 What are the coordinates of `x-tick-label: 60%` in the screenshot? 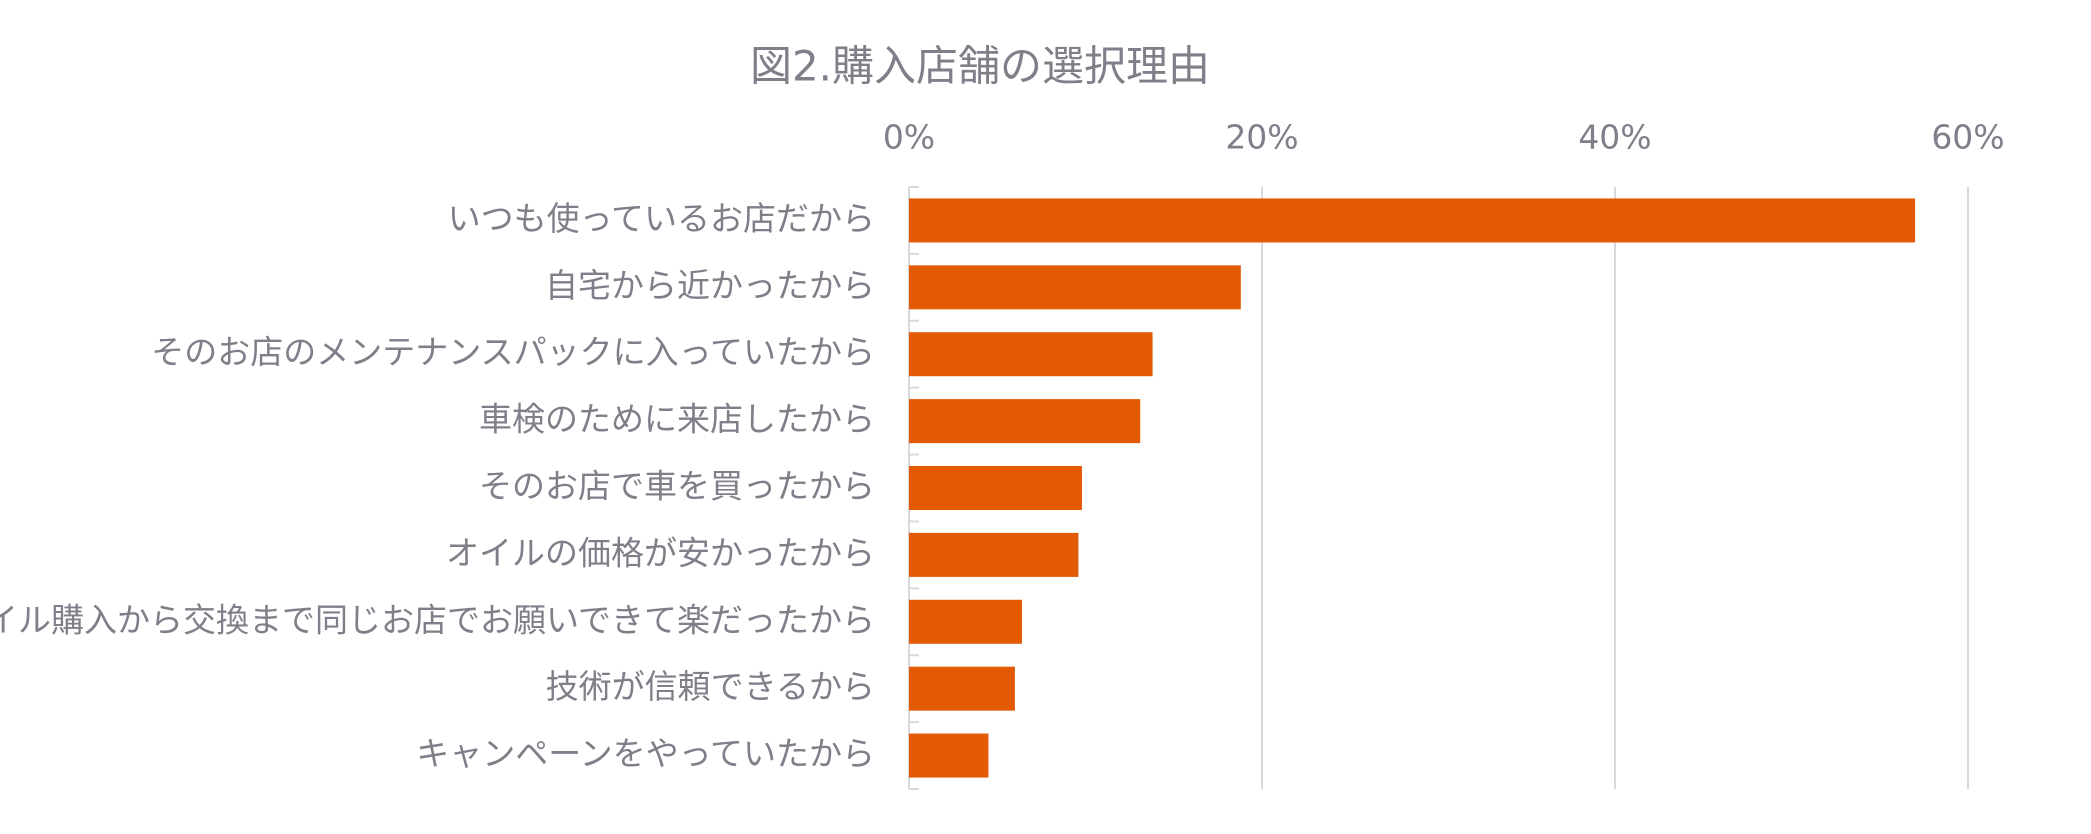 It's located at (1967, 137).